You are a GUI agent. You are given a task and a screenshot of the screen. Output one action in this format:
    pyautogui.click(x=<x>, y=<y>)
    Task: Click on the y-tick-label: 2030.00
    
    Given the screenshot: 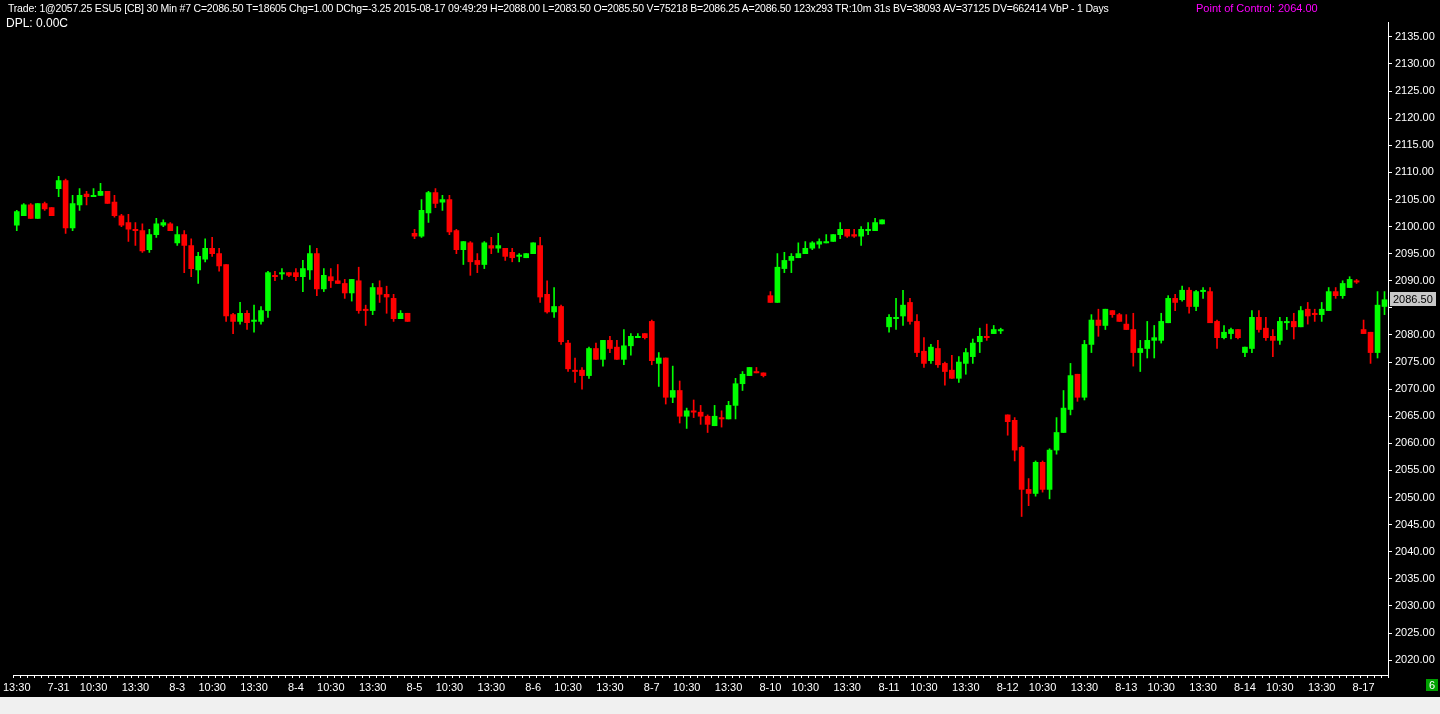 What is the action you would take?
    pyautogui.click(x=1415, y=604)
    